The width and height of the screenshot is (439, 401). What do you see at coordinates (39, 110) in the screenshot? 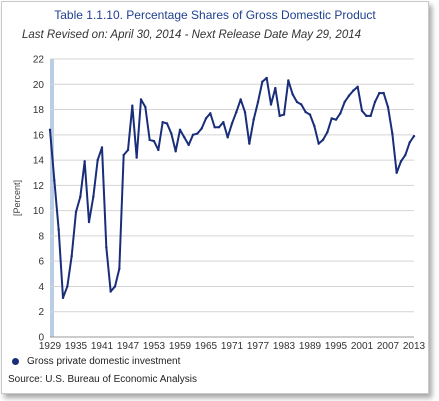
I see `y-tick-label: 18` at bounding box center [39, 110].